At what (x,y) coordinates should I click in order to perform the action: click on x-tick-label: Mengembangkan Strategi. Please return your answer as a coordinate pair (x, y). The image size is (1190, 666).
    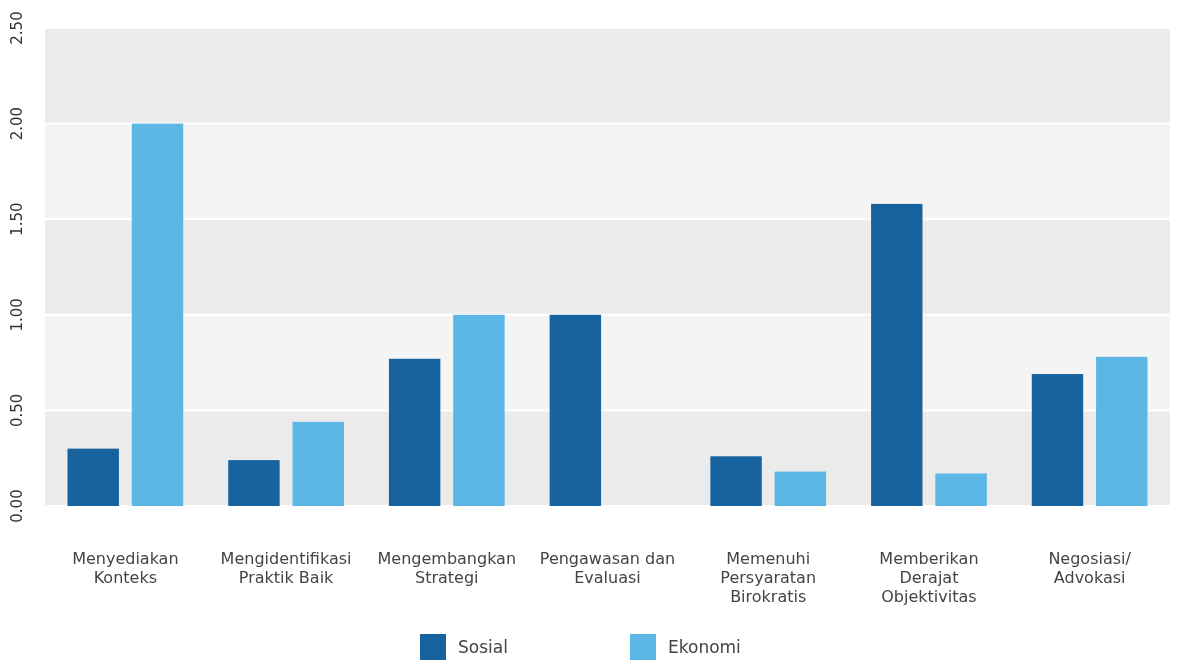
    Looking at the image, I should click on (447, 568).